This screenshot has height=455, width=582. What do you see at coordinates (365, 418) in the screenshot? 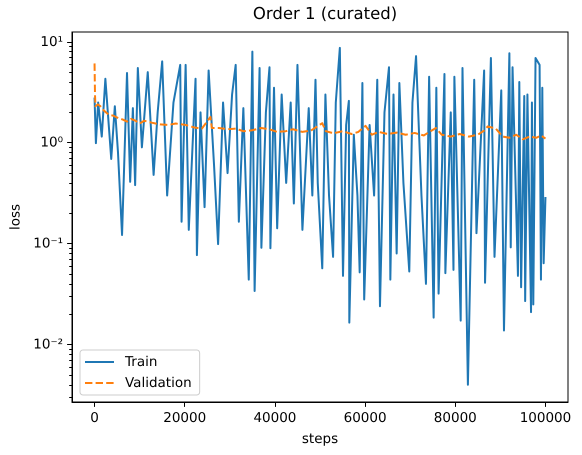
I see `x-tick-label: 60000` at bounding box center [365, 418].